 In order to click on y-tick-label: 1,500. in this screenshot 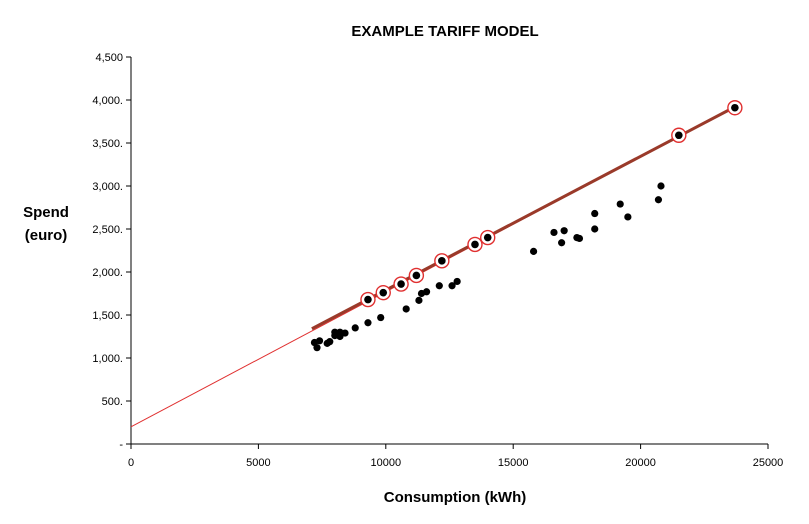, I will do `click(107, 316)`.